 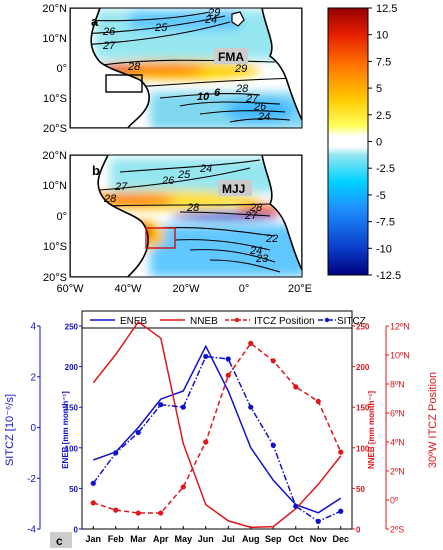 What do you see at coordinates (363, 408) in the screenshot?
I see `y-right-inner-tick-label: 150` at bounding box center [363, 408].